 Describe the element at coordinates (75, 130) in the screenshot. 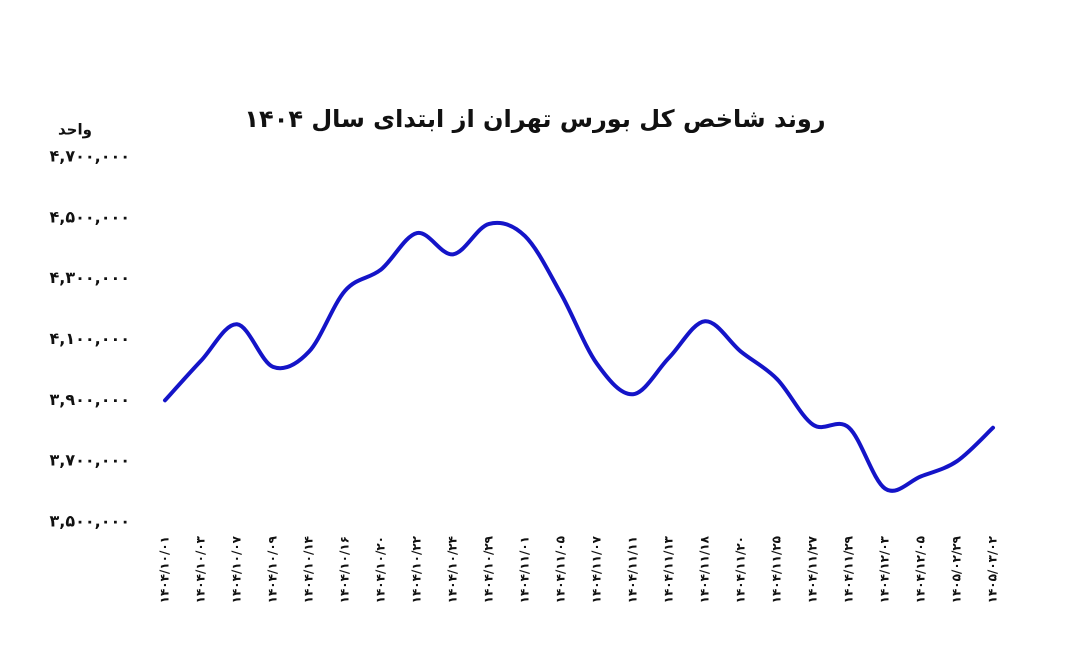

I see `y-axis-label: واحد` at that location.